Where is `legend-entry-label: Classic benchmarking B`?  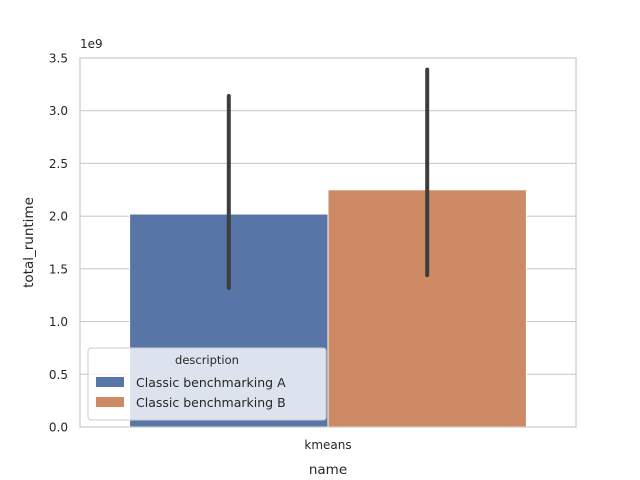
legend-entry-label: Classic benchmarking B is located at coordinates (211, 402).